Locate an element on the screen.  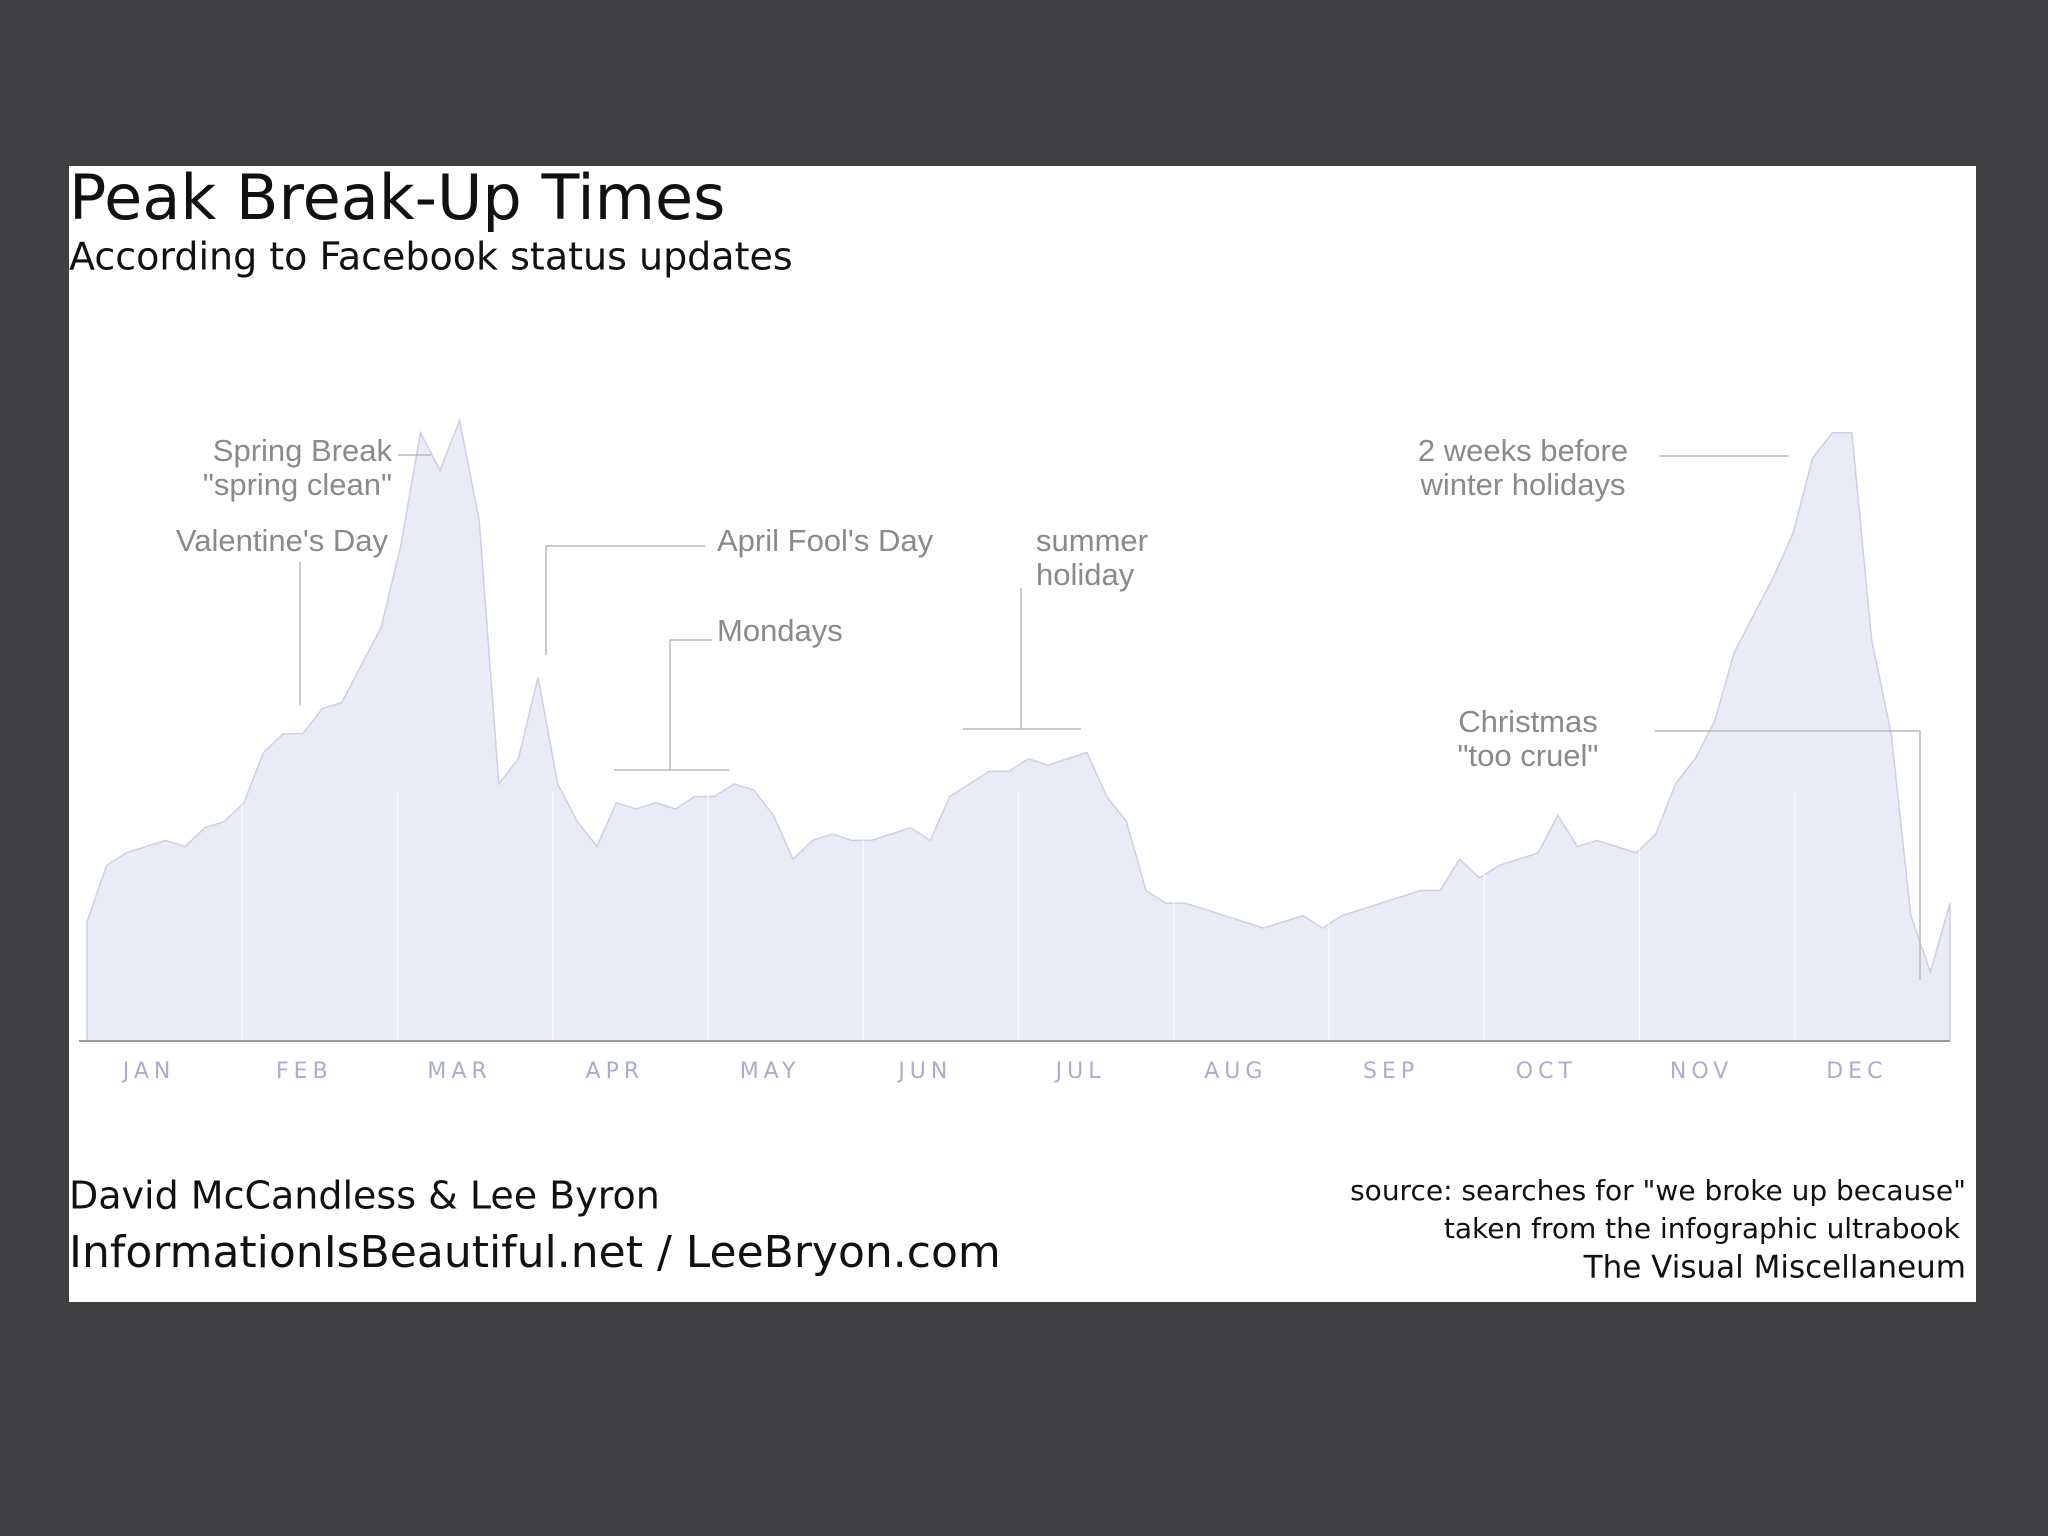
annotation: Mondays is located at coordinates (780, 630).